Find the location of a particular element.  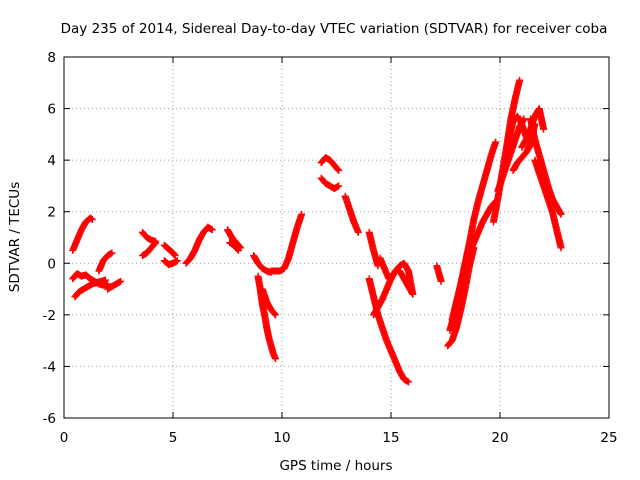

x-tick-label: 15 is located at coordinates (390, 438).